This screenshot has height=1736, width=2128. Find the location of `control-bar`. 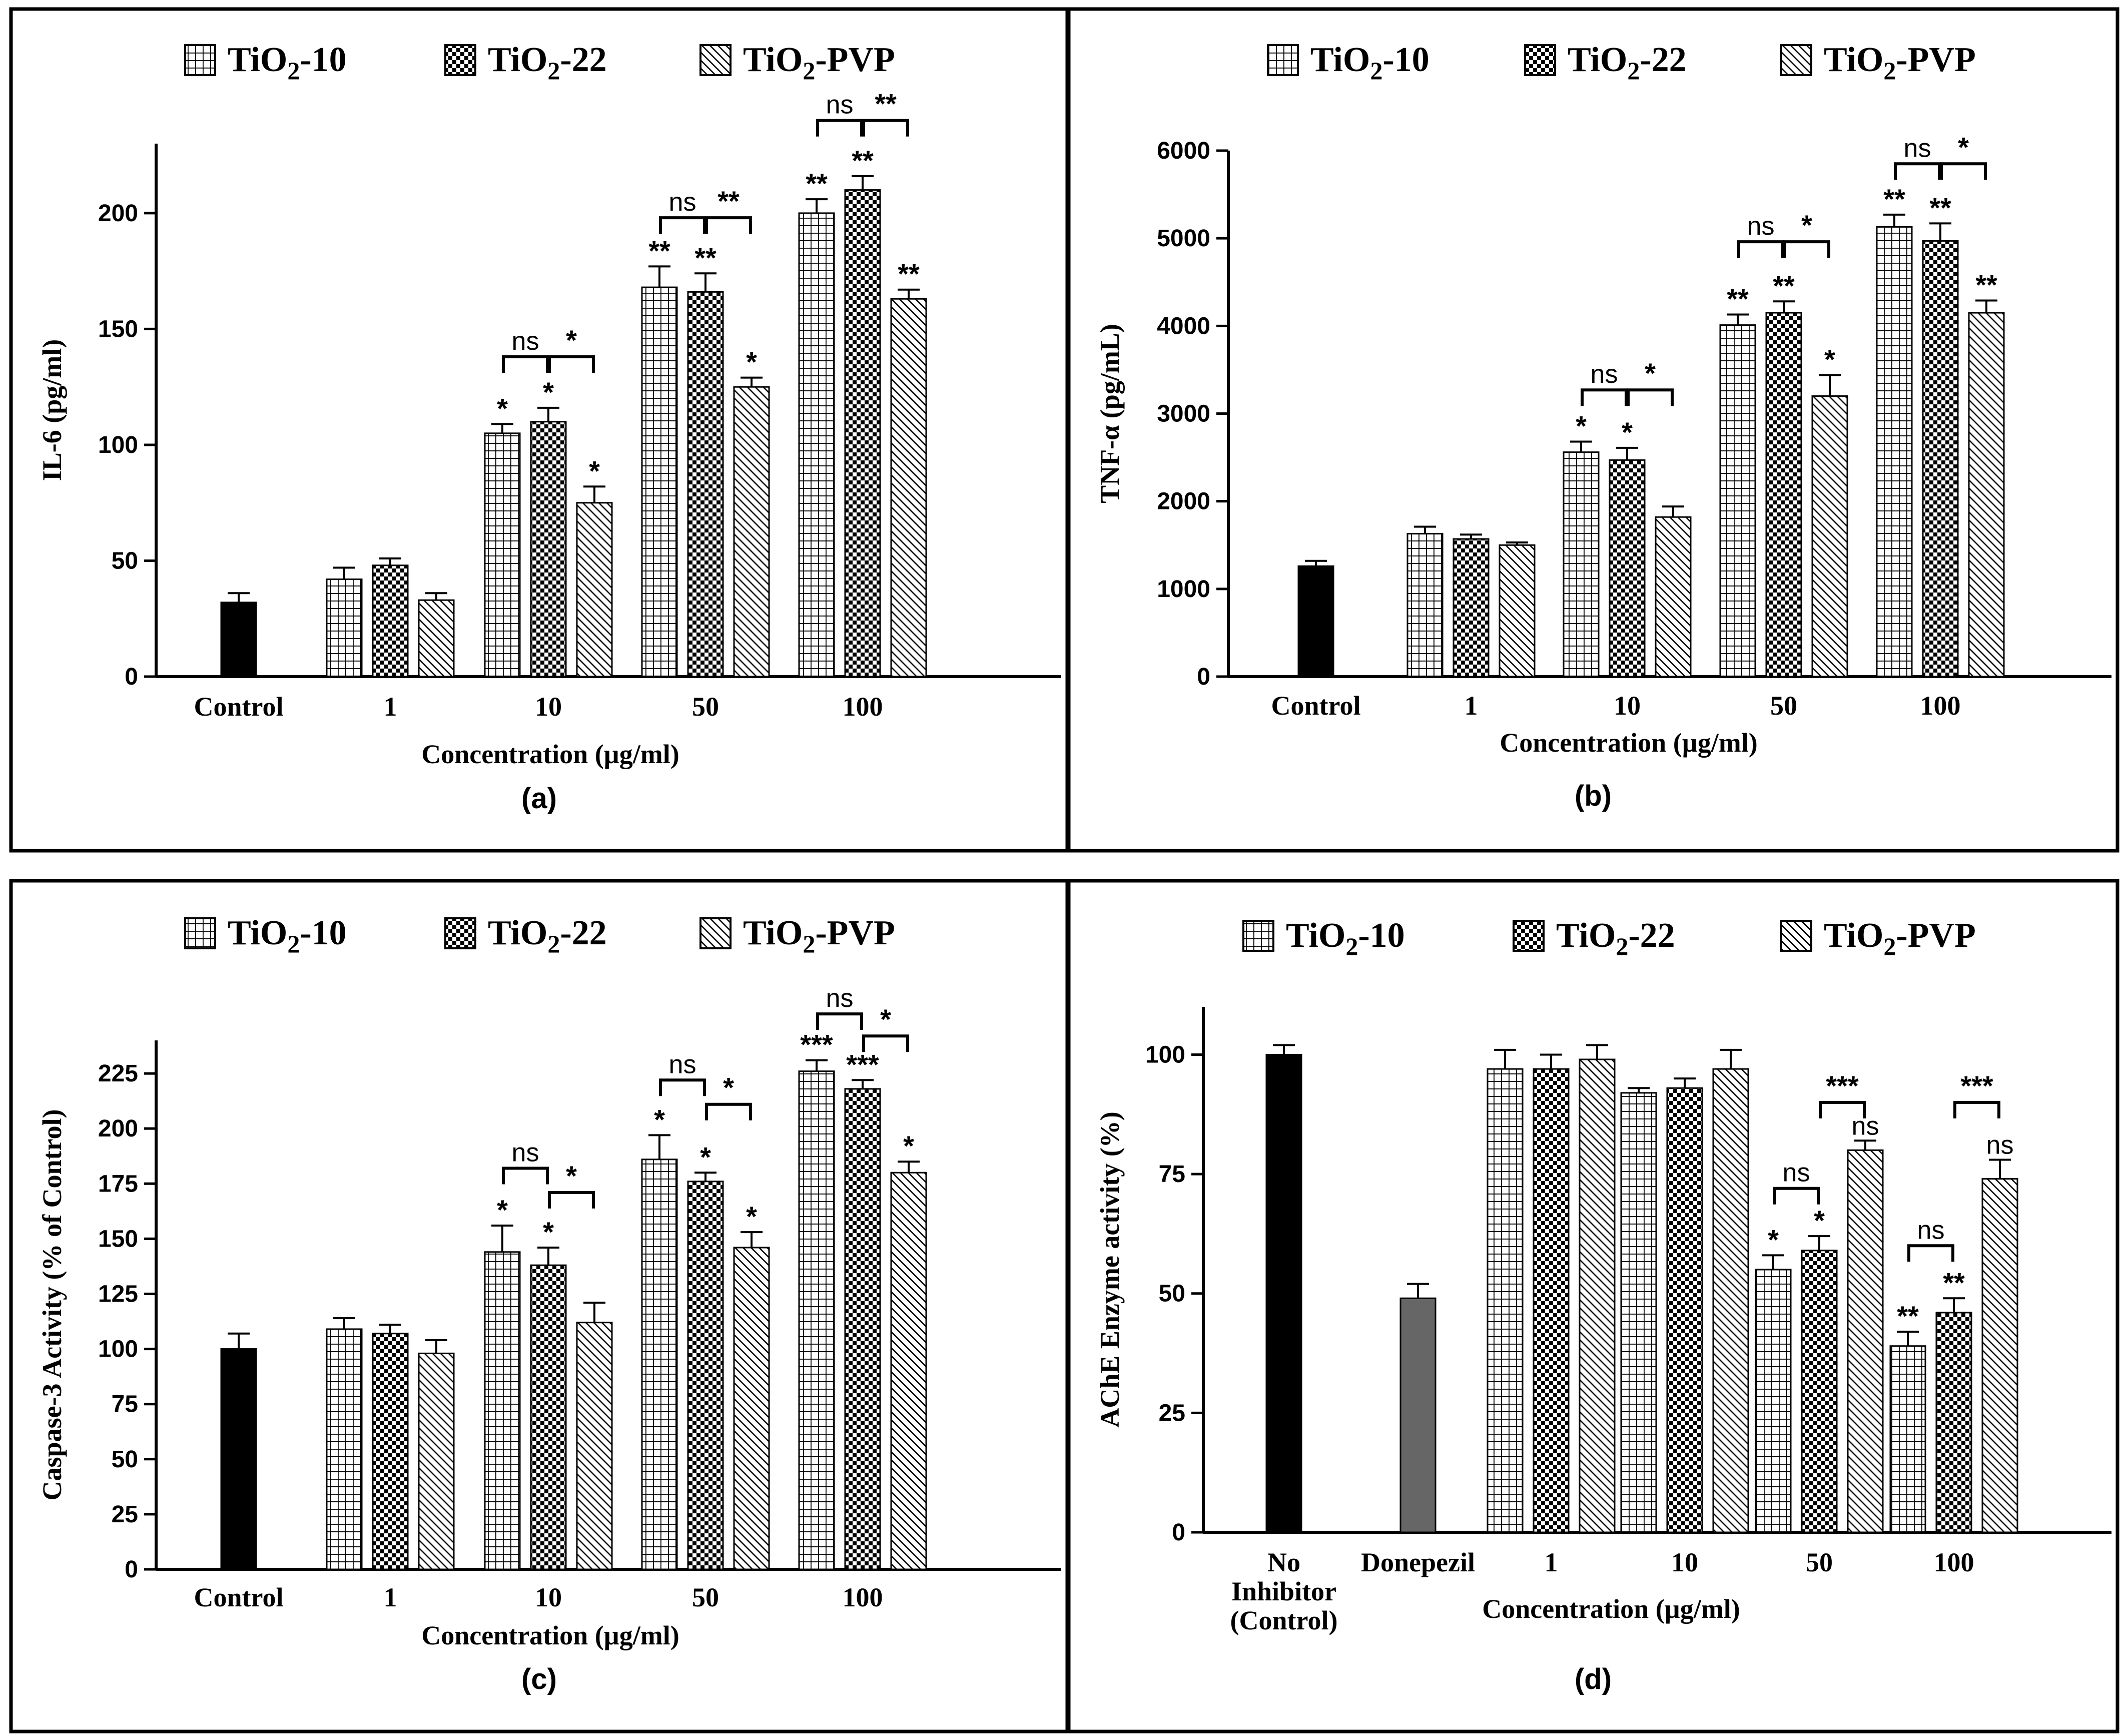

control-bar is located at coordinates (1316, 621).